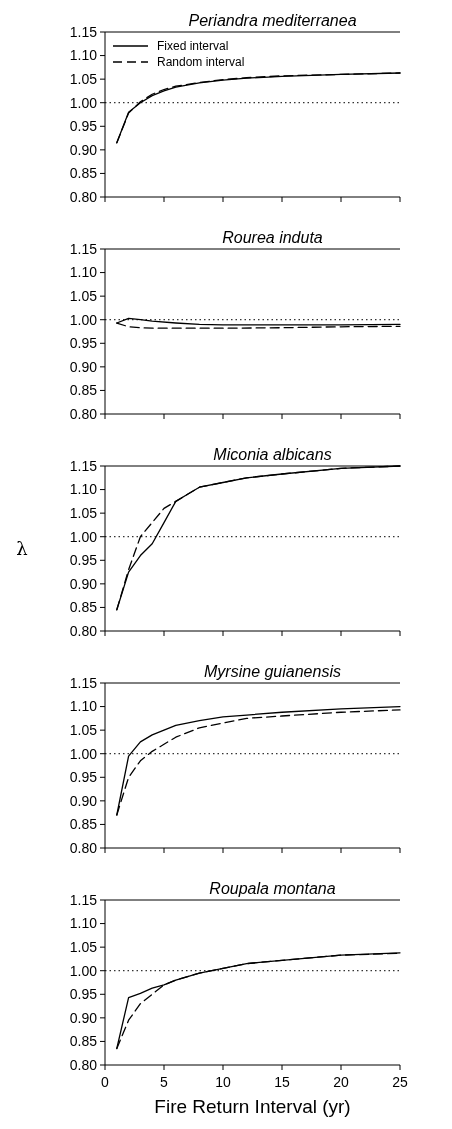 The width and height of the screenshot is (452, 1129). Describe the element at coordinates (193, 46) in the screenshot. I see `legend-label: Fixed interval` at that location.